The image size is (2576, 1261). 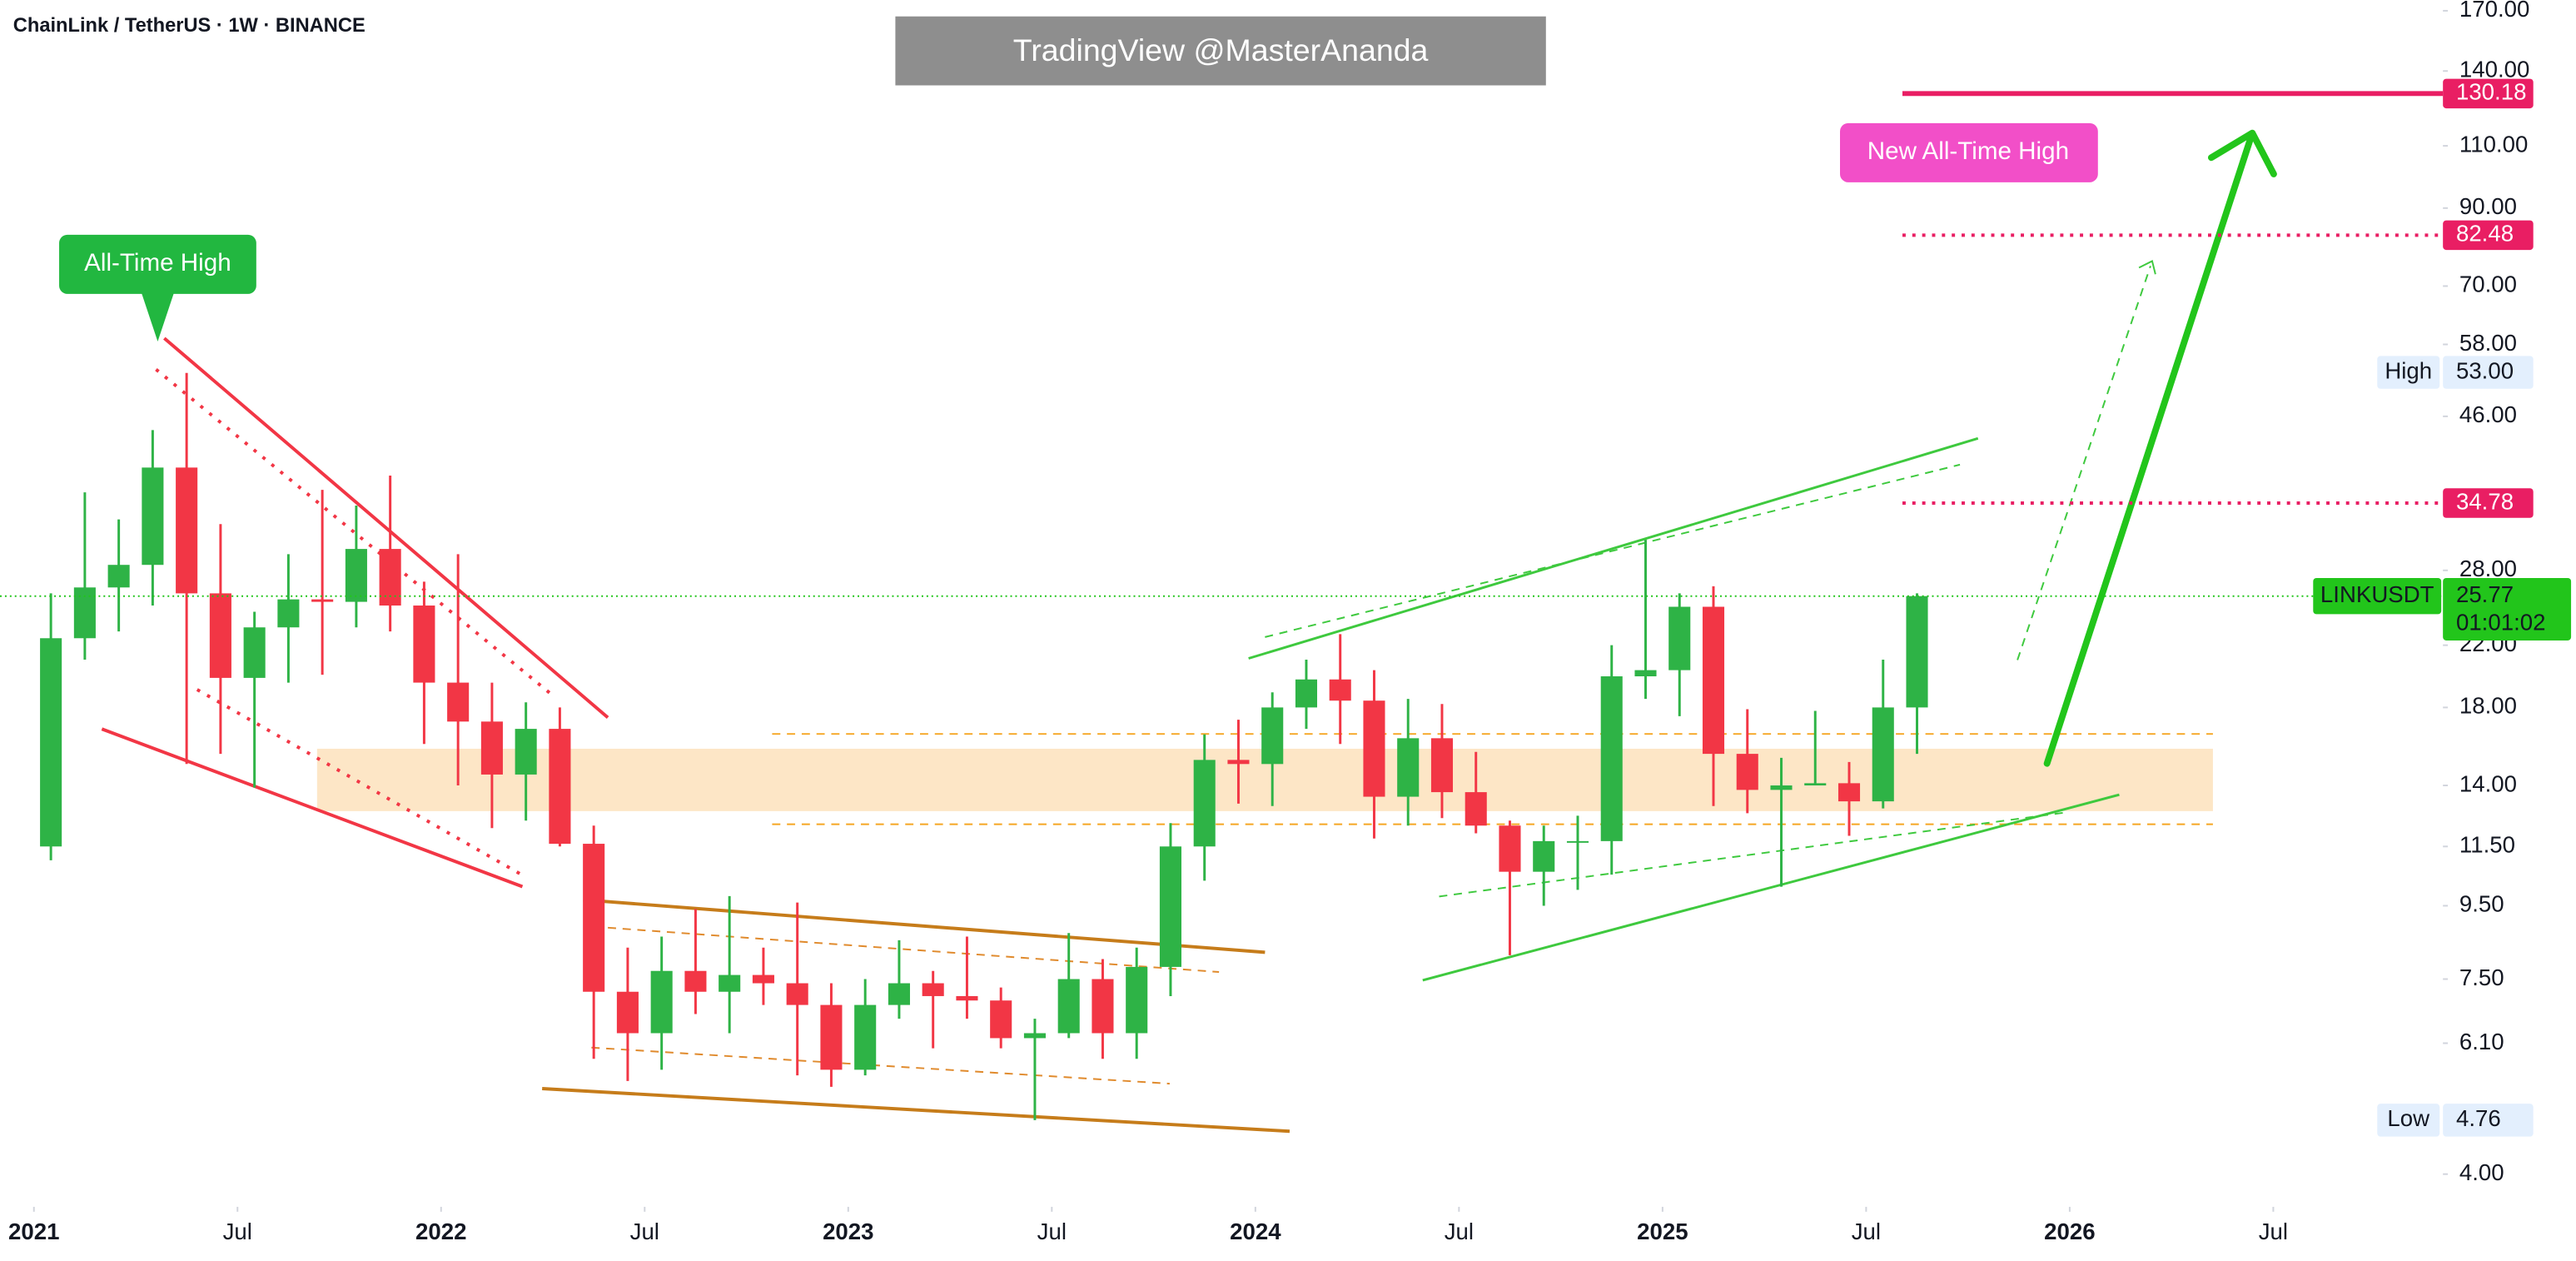 What do you see at coordinates (2242, 153) in the screenshot?
I see `target-arrow-head` at bounding box center [2242, 153].